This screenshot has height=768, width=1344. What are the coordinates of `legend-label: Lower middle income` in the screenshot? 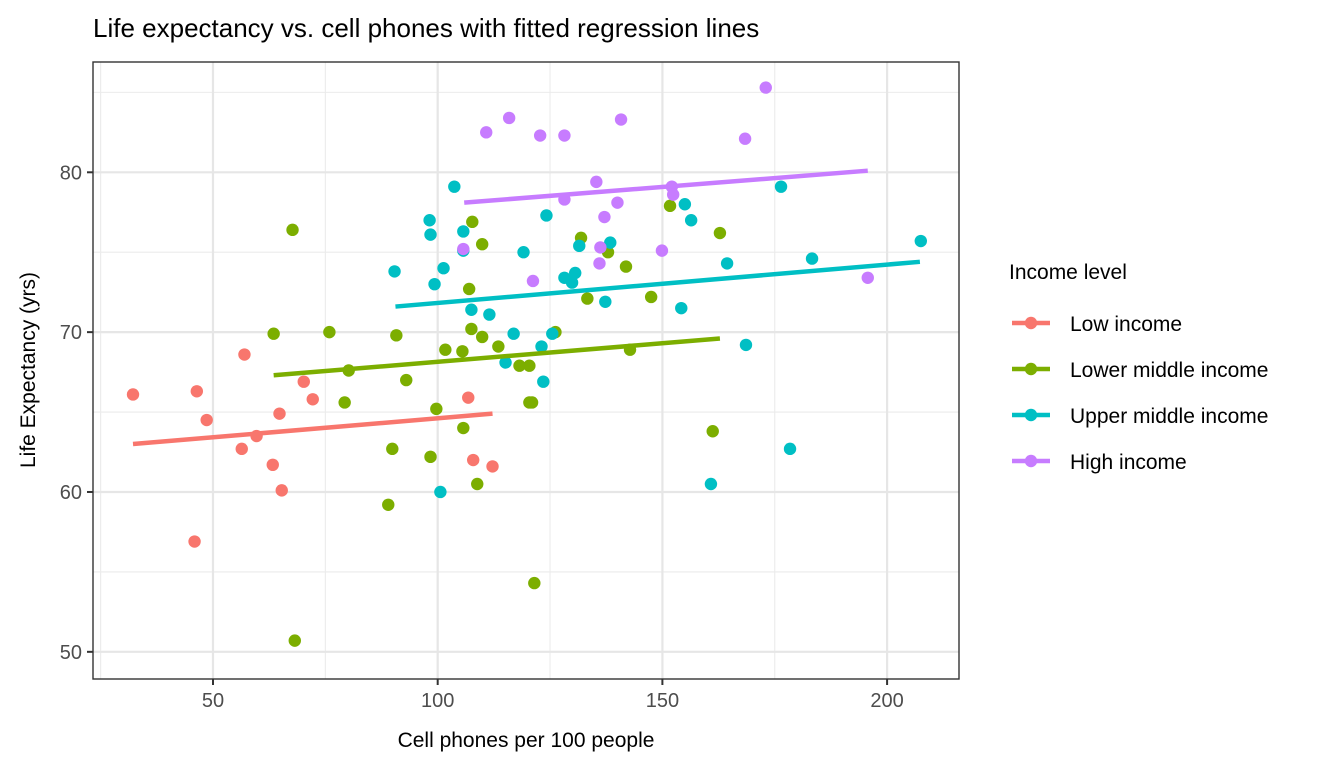 It's located at (1169, 370).